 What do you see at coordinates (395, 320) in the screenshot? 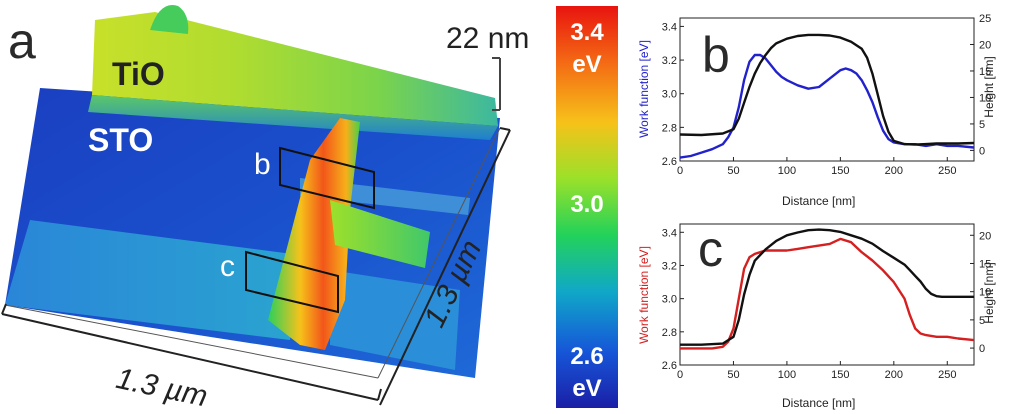
I see `lower-terrace-right` at bounding box center [395, 320].